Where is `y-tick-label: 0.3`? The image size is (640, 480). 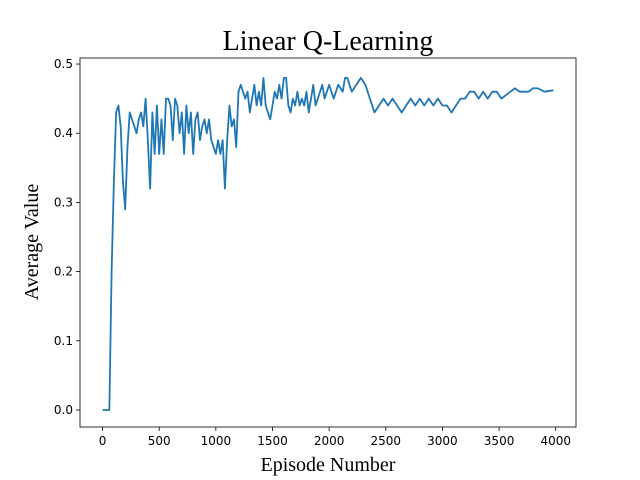 y-tick-label: 0.3 is located at coordinates (63, 202).